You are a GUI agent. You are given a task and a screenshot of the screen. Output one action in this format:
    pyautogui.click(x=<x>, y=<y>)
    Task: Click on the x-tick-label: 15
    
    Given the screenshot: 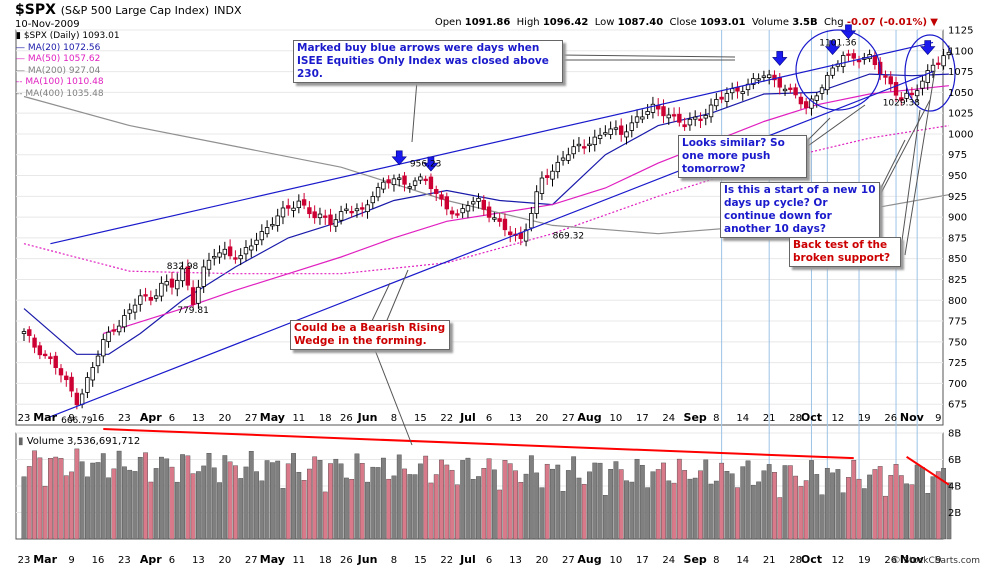 What is the action you would take?
    pyautogui.click(x=420, y=418)
    